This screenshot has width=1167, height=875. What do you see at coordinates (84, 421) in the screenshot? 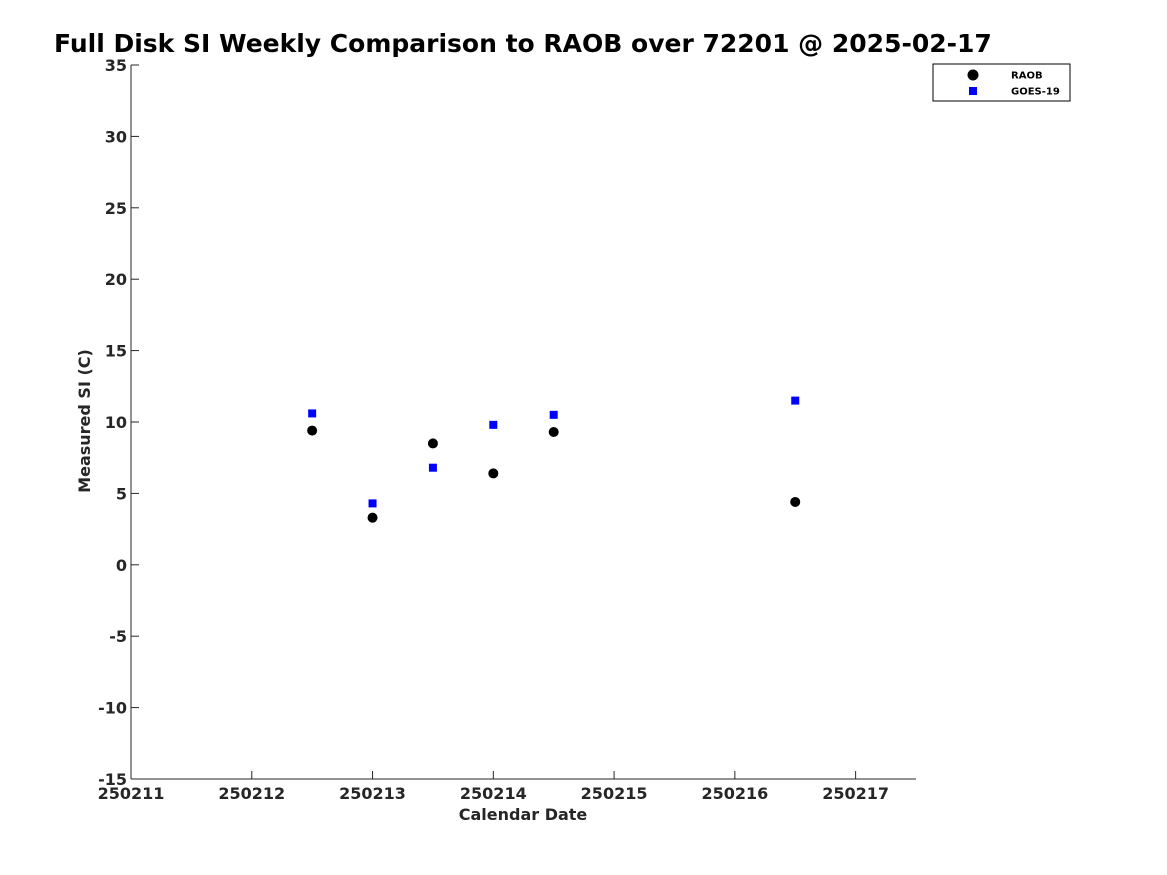
I see `y-axis-label: Measured SI (C)` at bounding box center [84, 421].